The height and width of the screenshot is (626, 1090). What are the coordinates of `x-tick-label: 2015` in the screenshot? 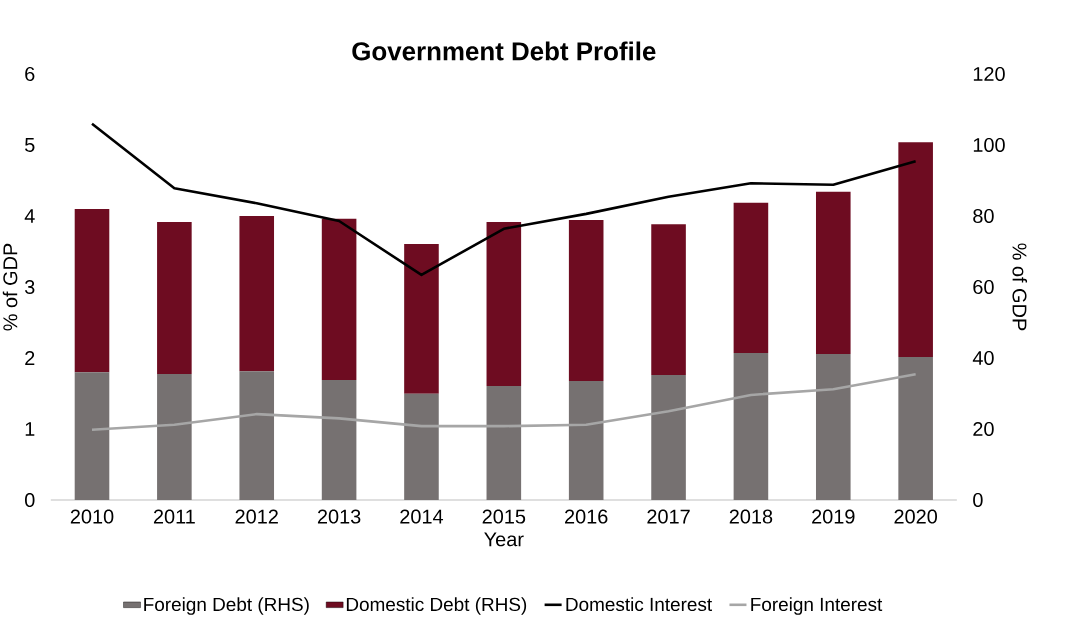 It's located at (504, 516).